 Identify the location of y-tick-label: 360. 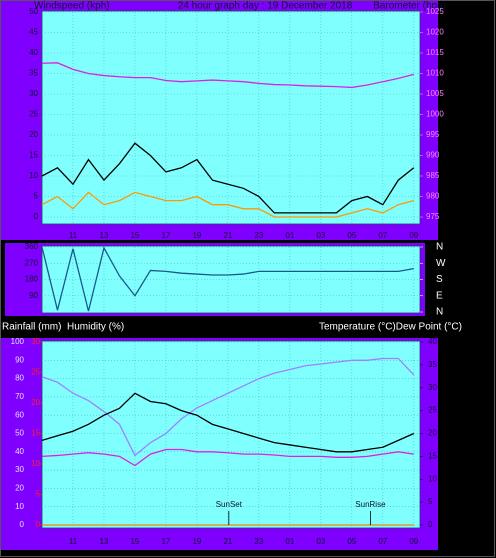
(32, 246).